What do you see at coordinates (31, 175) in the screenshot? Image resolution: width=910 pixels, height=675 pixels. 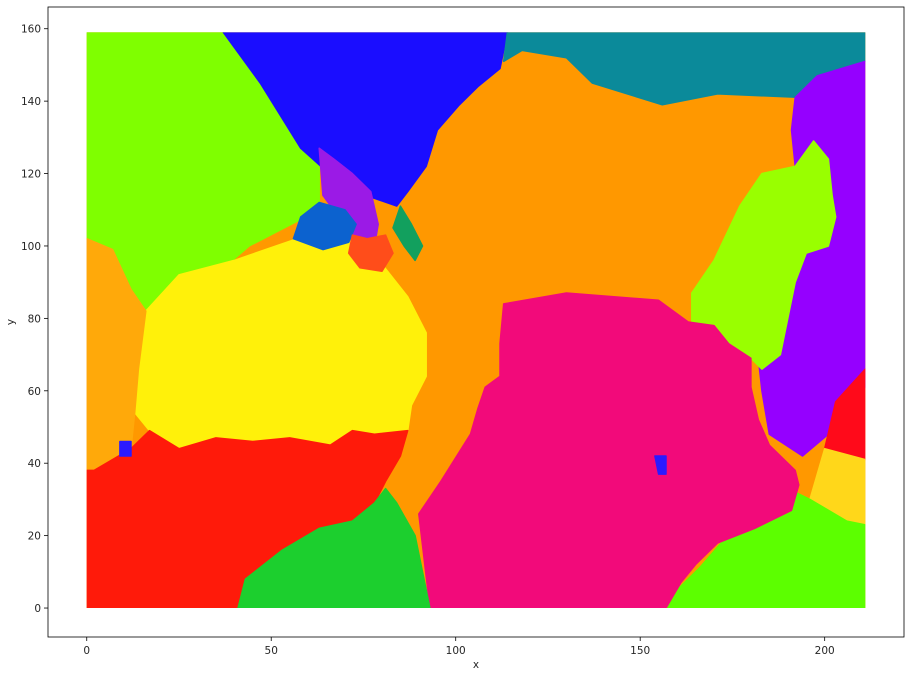 I see `y-tick-label: 120` at bounding box center [31, 175].